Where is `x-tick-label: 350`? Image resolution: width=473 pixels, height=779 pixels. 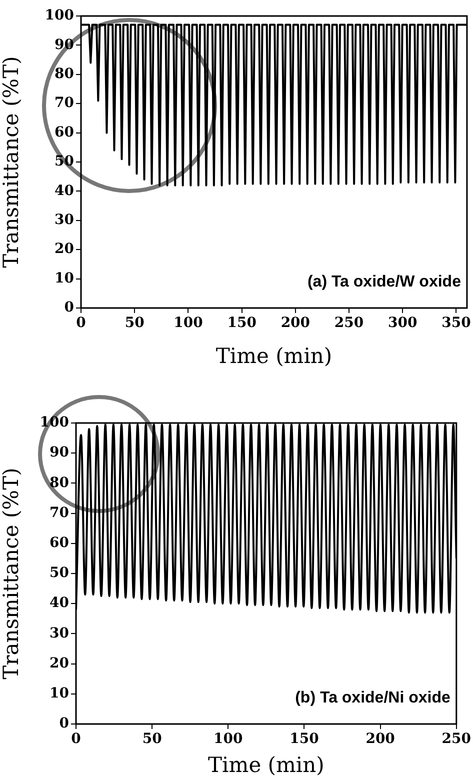
x-tick-label: 350 is located at coordinates (457, 323).